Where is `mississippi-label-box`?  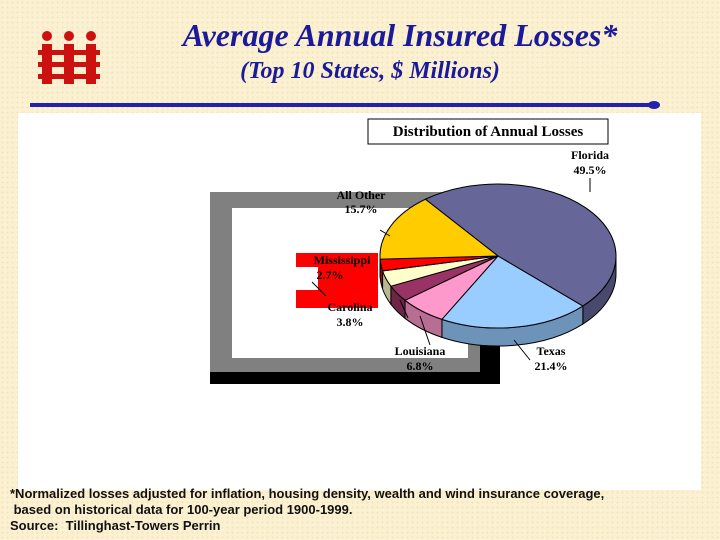
mississippi-label-box is located at coordinates (337, 280).